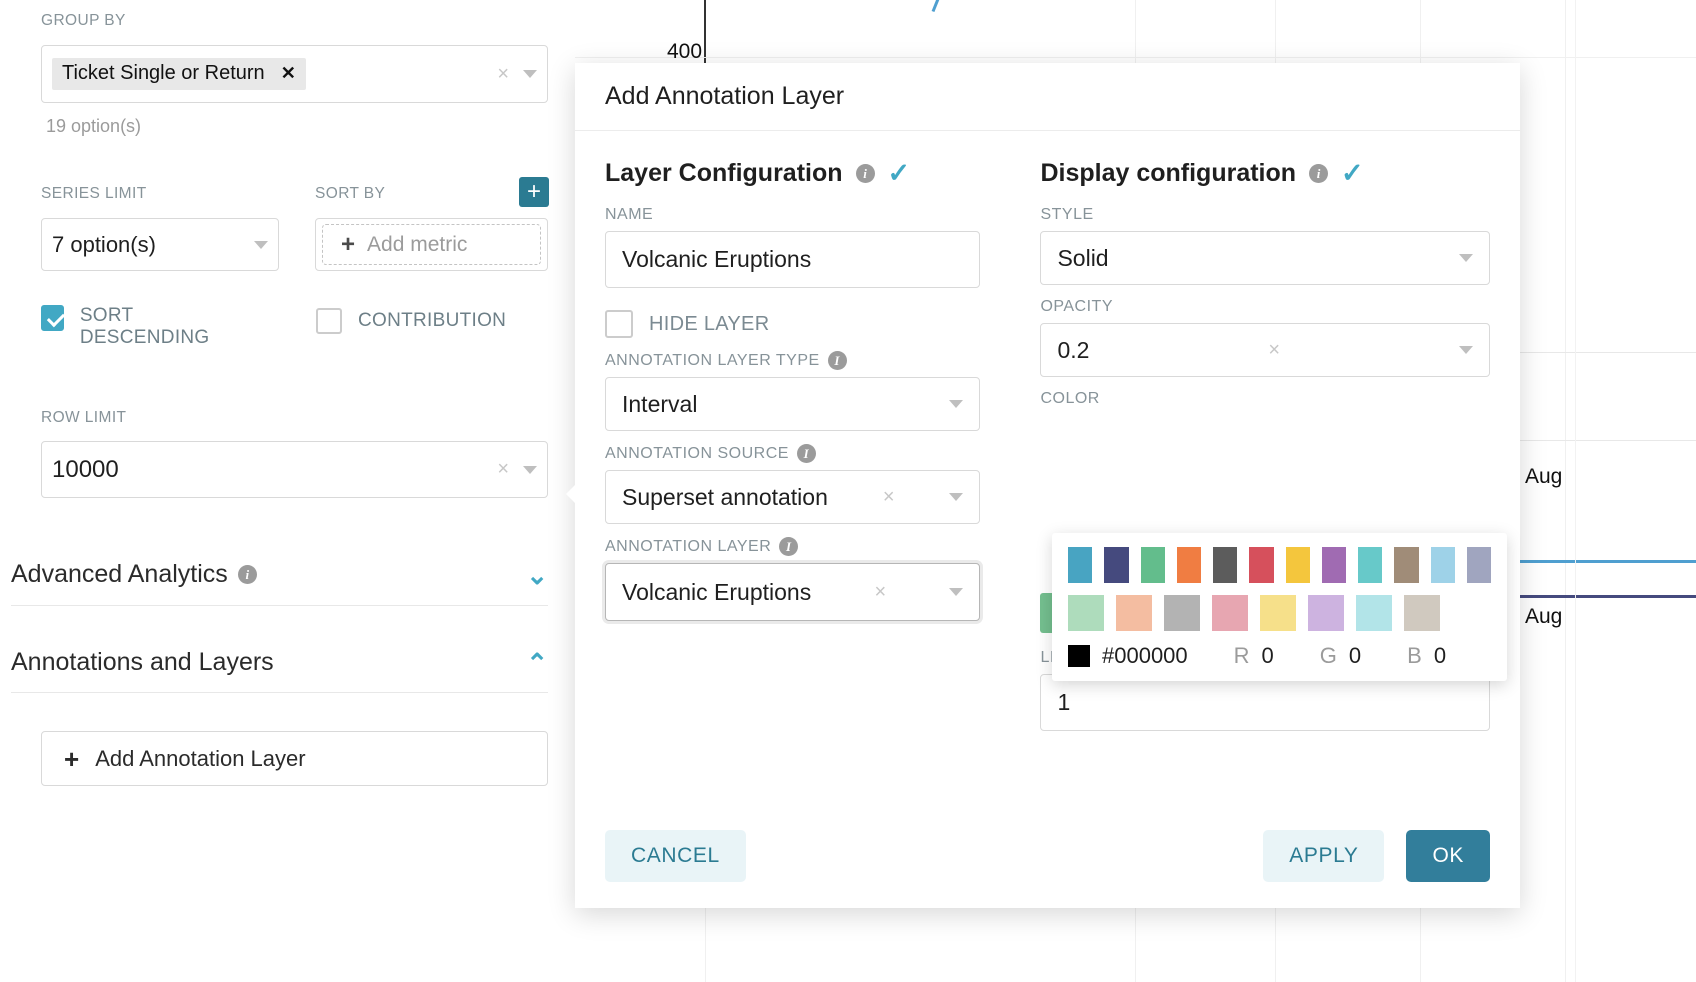 The width and height of the screenshot is (1696, 982). I want to click on color-g-value: 0, so click(1355, 655).